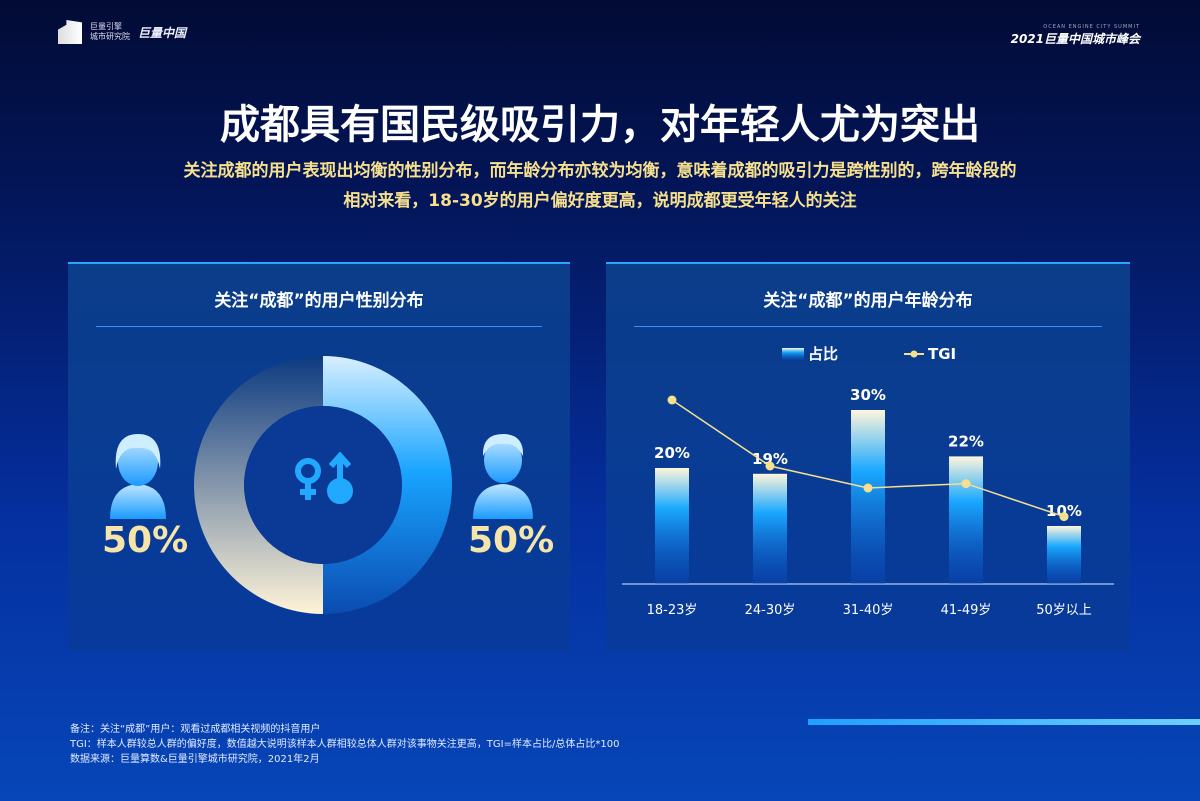 Image resolution: width=1200 pixels, height=801 pixels. What do you see at coordinates (868, 610) in the screenshot?
I see `x-tick-label: 31-40岁` at bounding box center [868, 610].